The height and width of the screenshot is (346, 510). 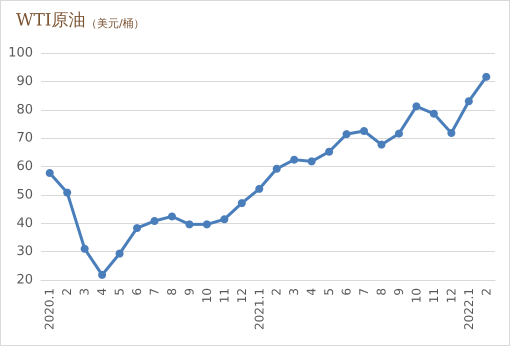 What do you see at coordinates (49, 309) in the screenshot?
I see `x-tick-label: 2020.1` at bounding box center [49, 309].